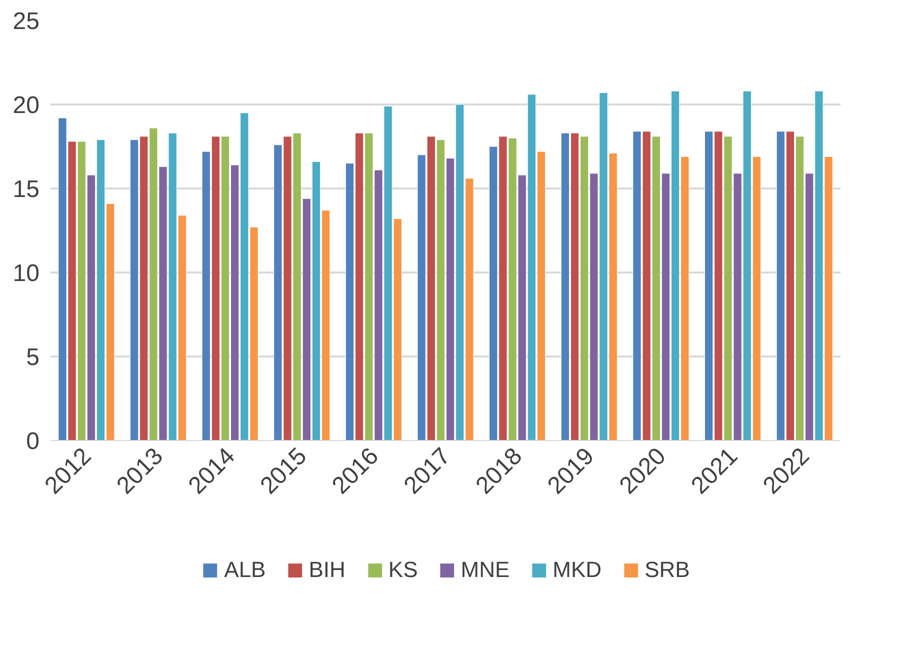 This screenshot has width=897, height=651. I want to click on legend-label: SRB, so click(667, 569).